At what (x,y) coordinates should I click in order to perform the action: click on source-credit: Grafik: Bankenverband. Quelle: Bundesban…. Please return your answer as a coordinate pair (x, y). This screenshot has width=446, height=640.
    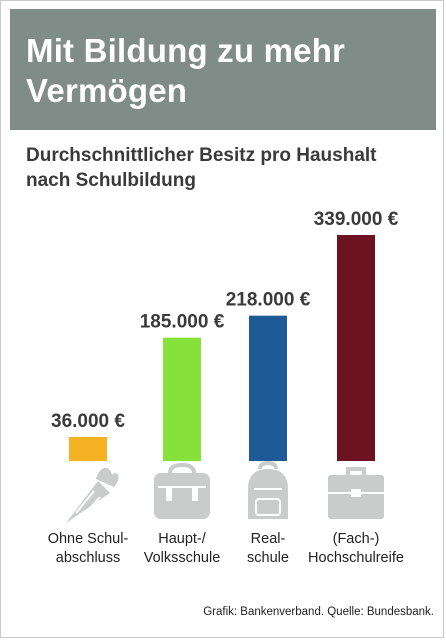
    Looking at the image, I should click on (318, 612).